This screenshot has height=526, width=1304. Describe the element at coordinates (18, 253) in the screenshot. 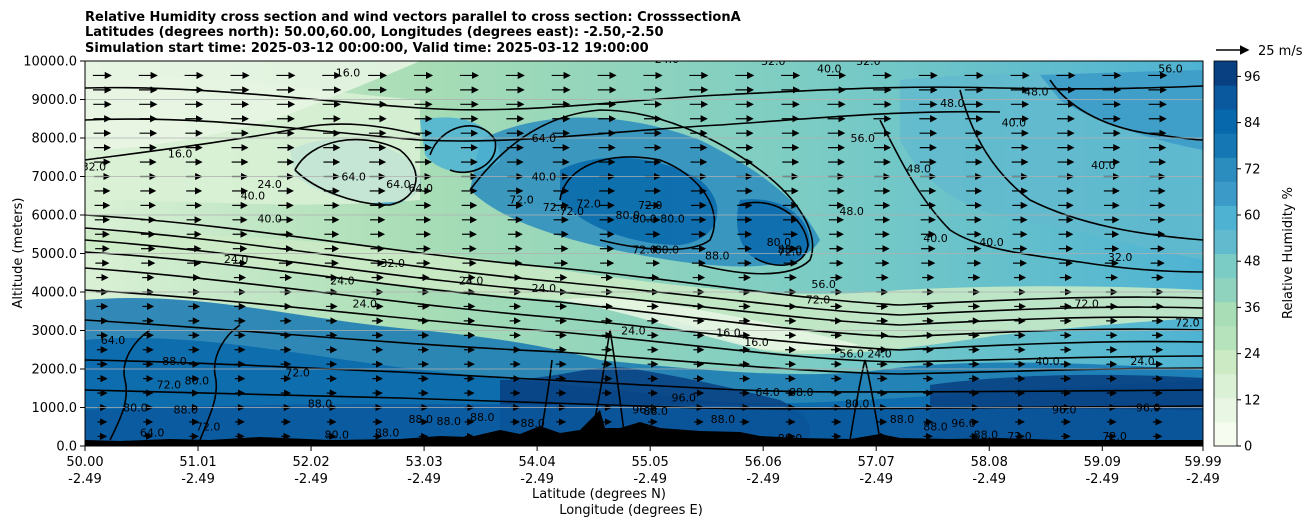

I see `y-axis-label: Altitude (meters)` at that location.